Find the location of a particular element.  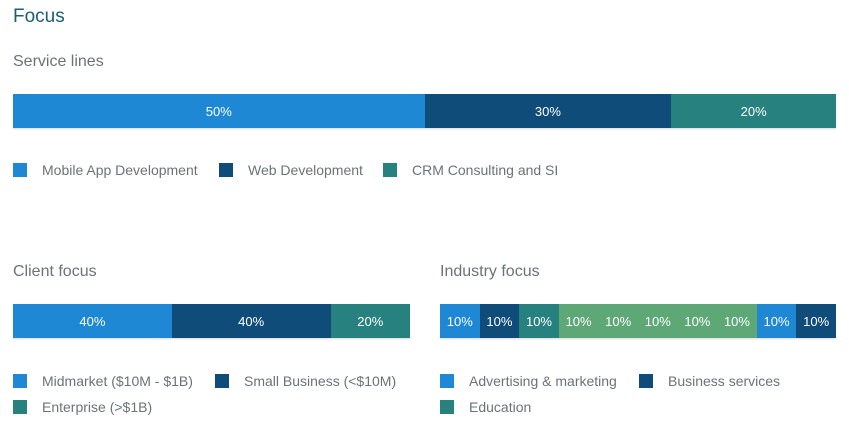

legend-item: Enterprise (>$1B) is located at coordinates (110, 407).